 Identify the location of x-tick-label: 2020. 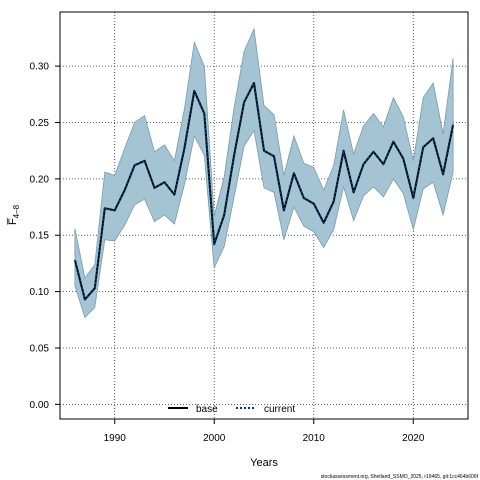
(413, 438).